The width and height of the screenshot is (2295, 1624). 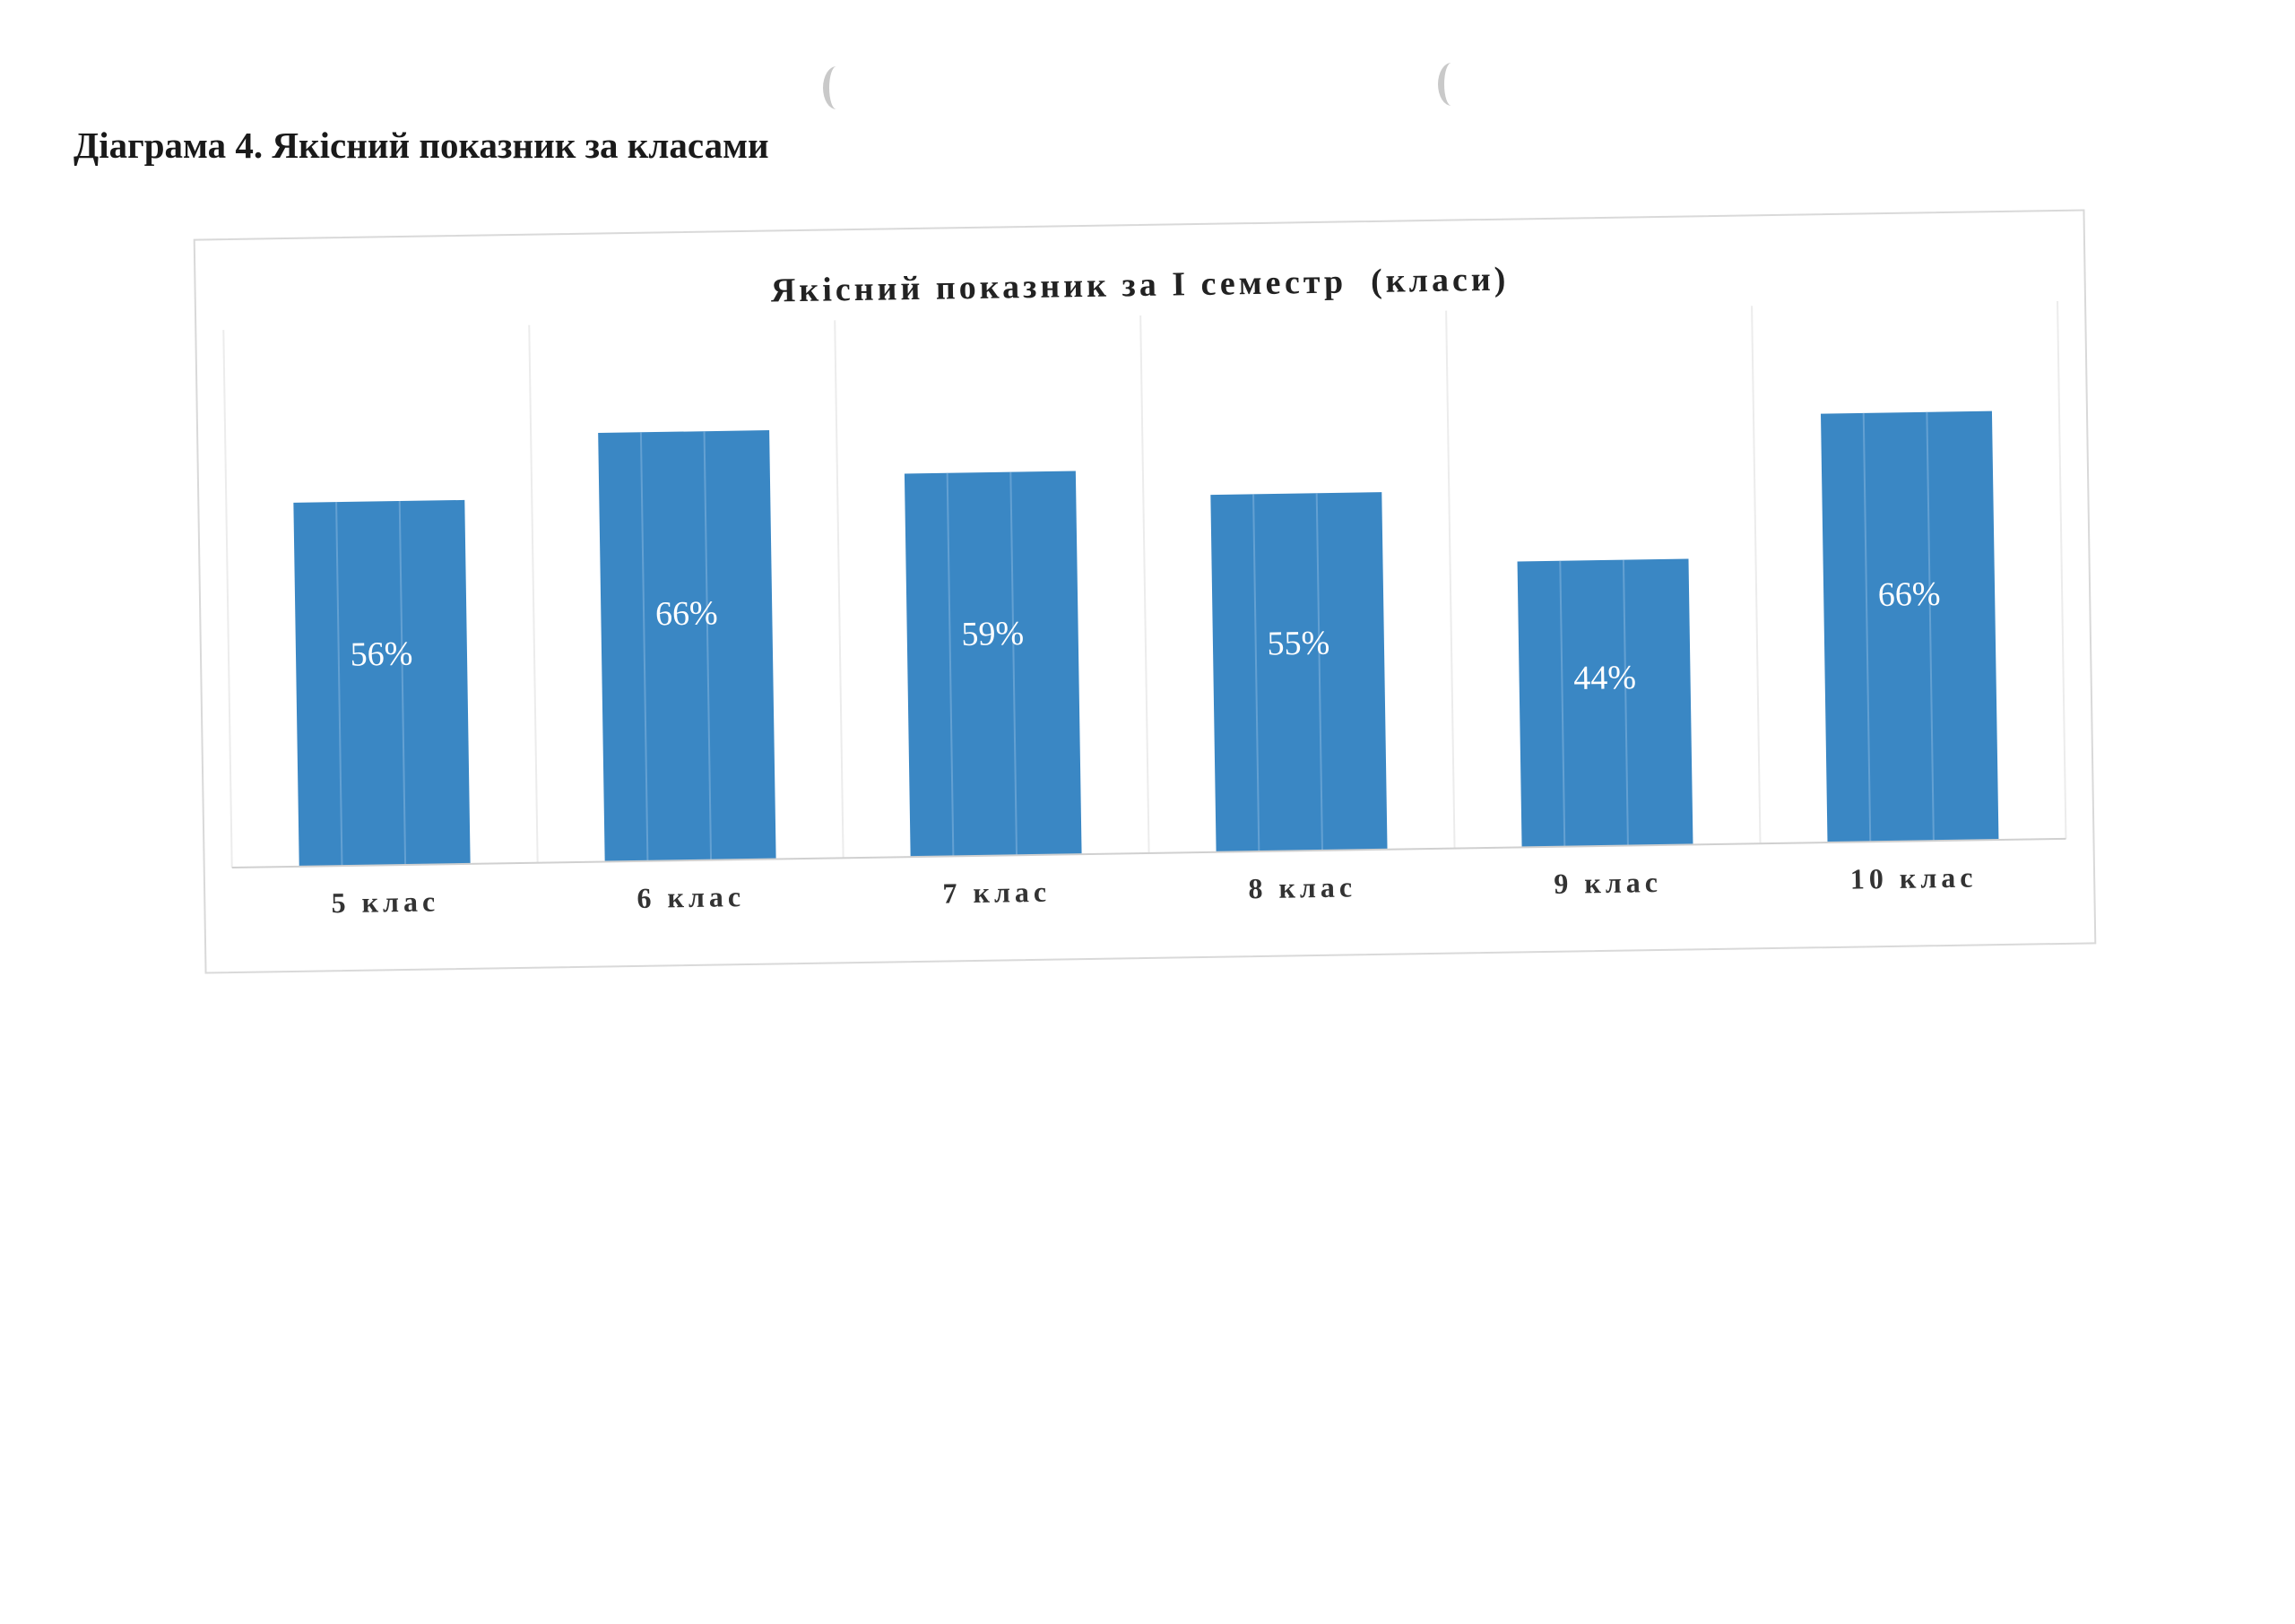 What do you see at coordinates (385, 902) in the screenshot?
I see `x-tick-label: 5 клас` at bounding box center [385, 902].